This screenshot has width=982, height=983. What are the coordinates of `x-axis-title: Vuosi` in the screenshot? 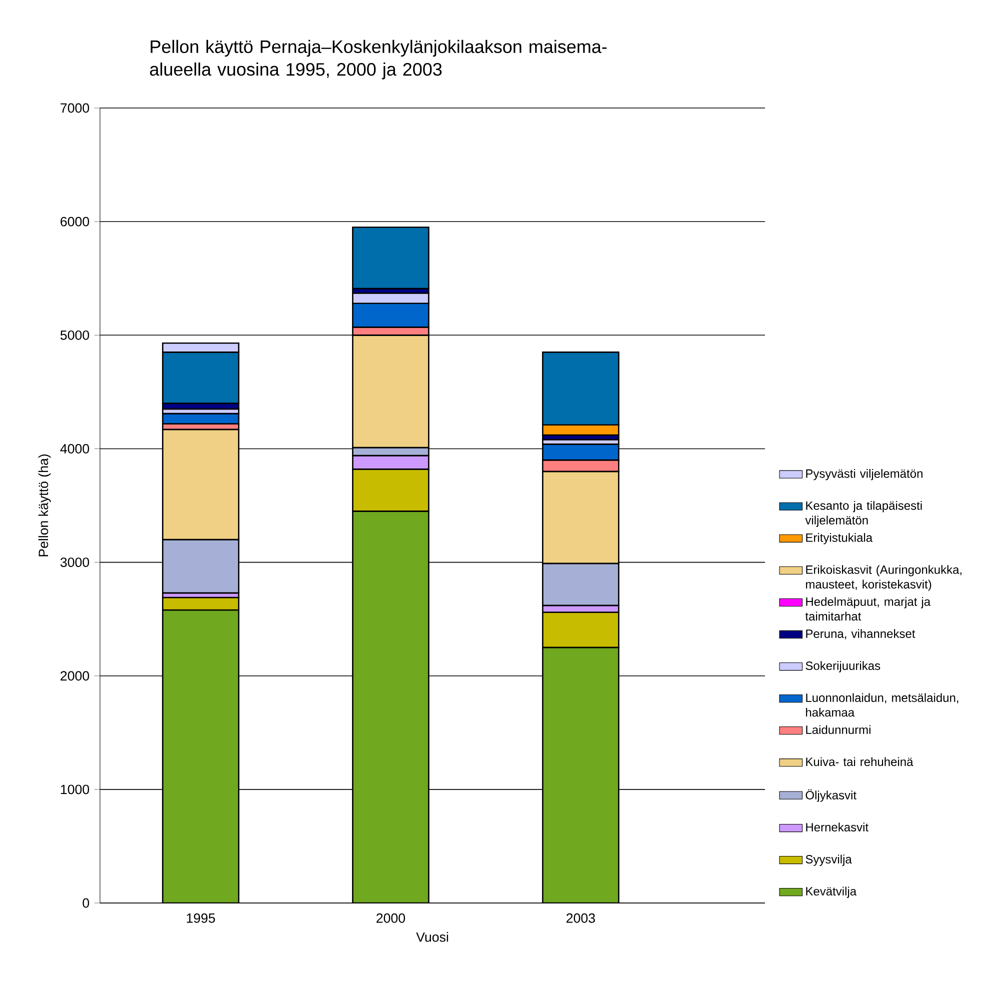 It's located at (432, 937).